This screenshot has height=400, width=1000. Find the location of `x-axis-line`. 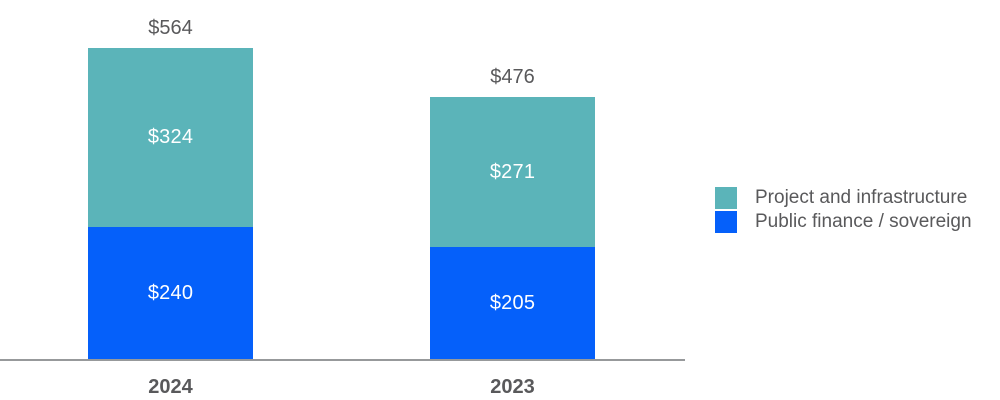

x-axis-line is located at coordinates (342, 360).